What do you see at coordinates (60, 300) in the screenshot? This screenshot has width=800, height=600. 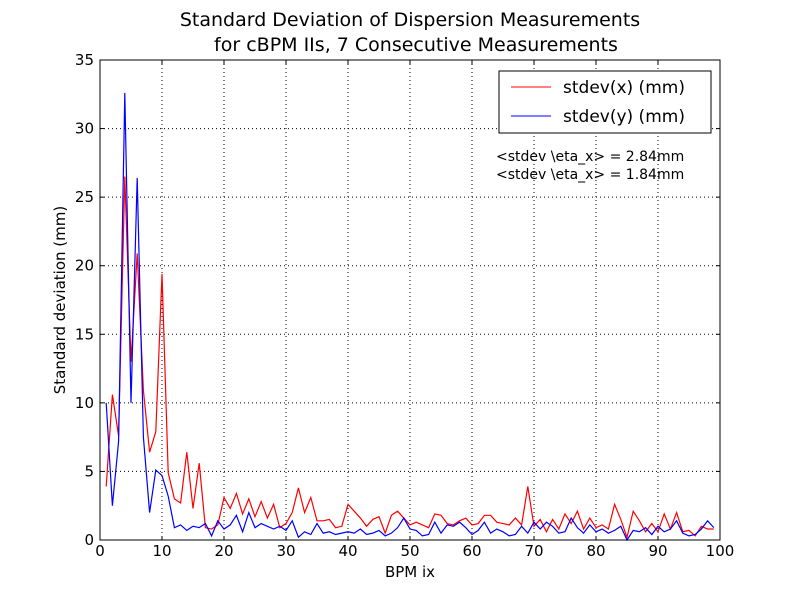 I see `y-axis-label: Standard deviation (mm)` at bounding box center [60, 300].